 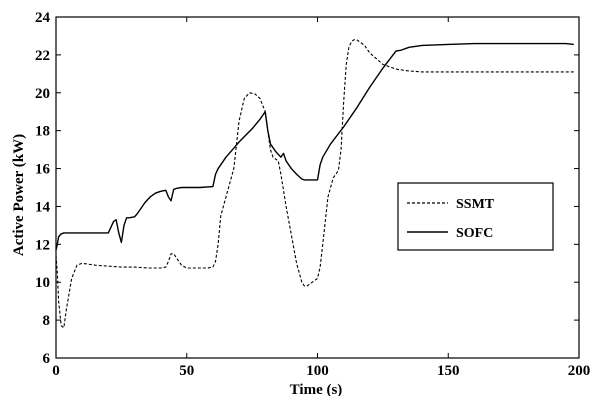 I want to click on y-tick-label: 22, so click(x=42, y=56).